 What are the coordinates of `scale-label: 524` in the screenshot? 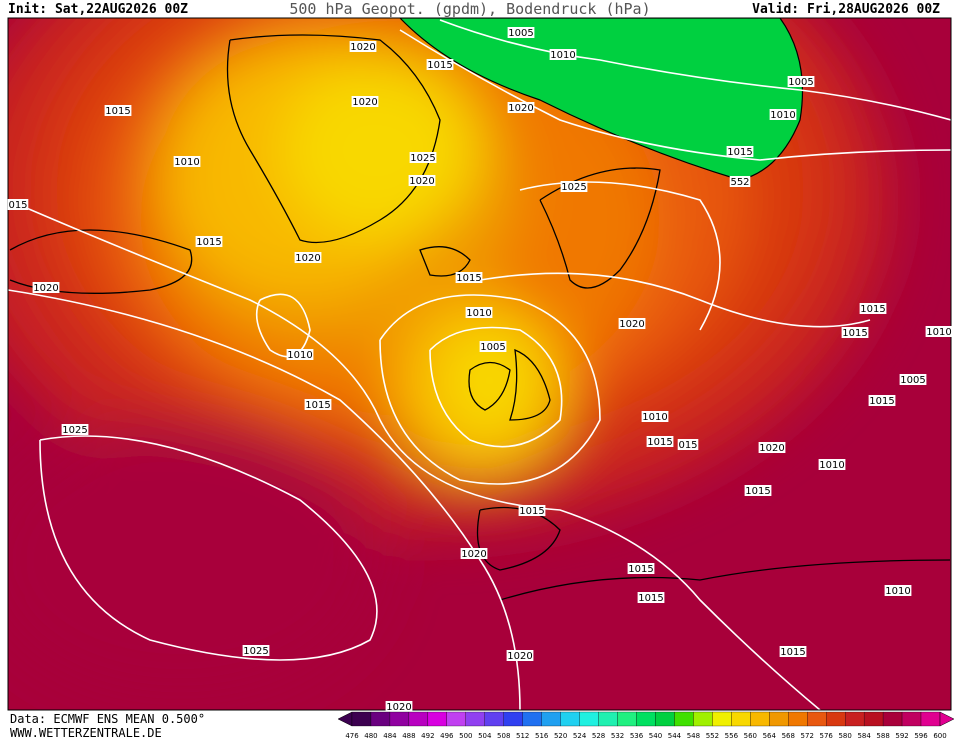 It's located at (580, 736).